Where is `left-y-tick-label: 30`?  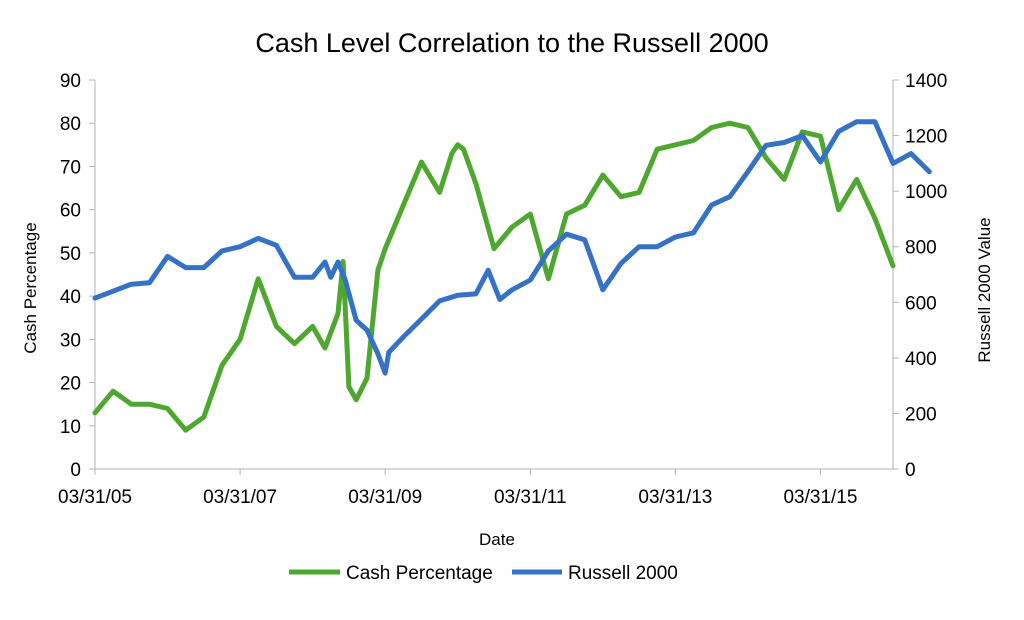
left-y-tick-label: 30 is located at coordinates (70, 340).